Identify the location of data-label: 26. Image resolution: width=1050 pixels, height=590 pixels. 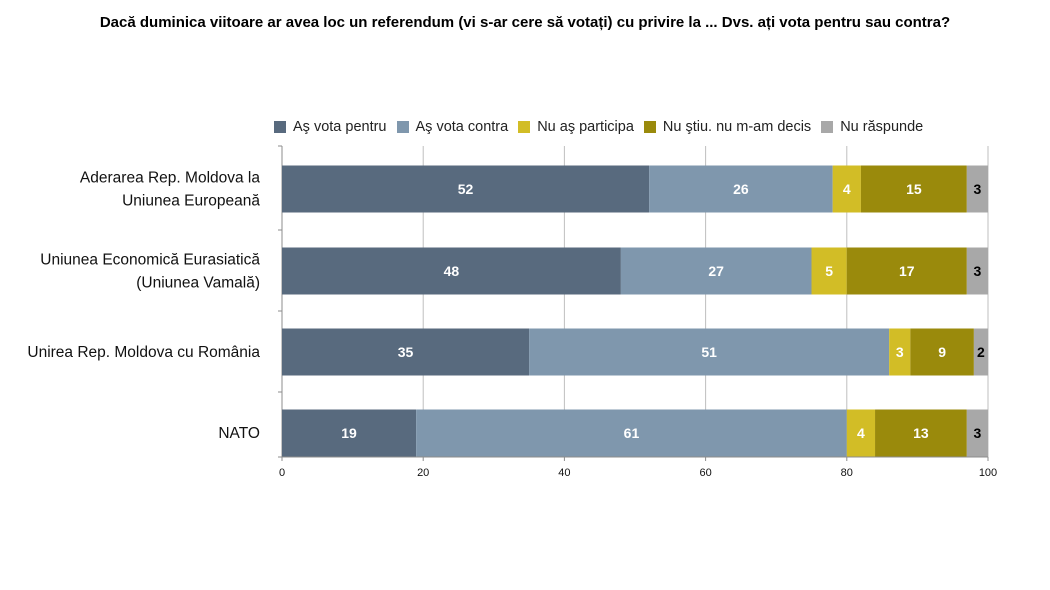
(741, 189).